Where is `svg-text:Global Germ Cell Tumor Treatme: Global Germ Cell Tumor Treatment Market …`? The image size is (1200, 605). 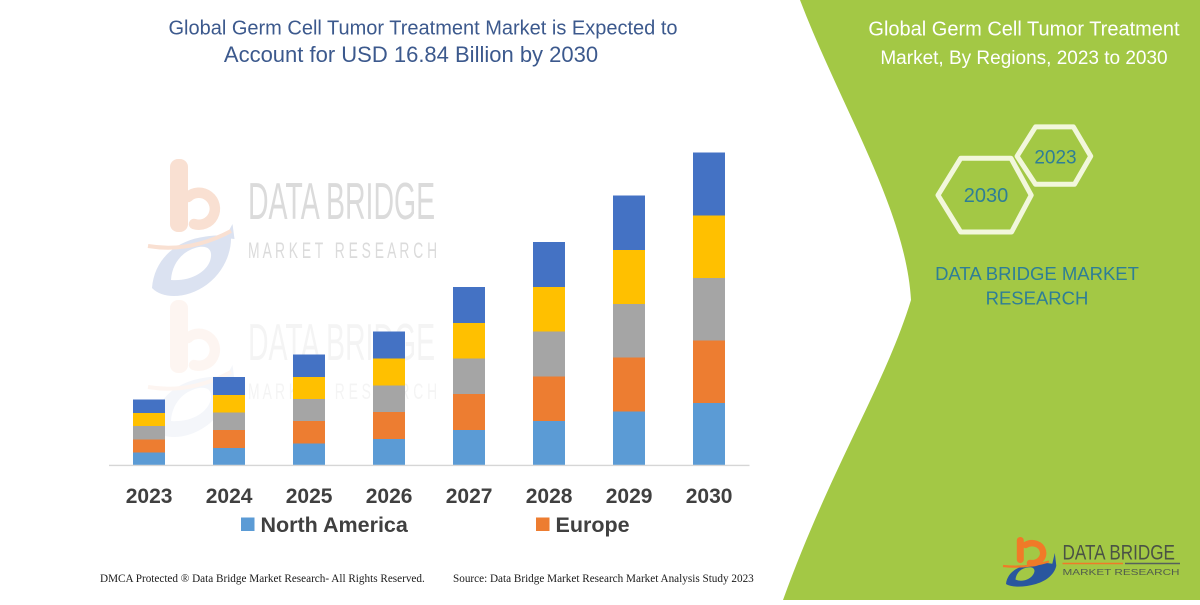 svg-text:Global Germ Cell Tumor Treatme: Global Germ Cell Tumor Treatment Market … is located at coordinates (422, 29).